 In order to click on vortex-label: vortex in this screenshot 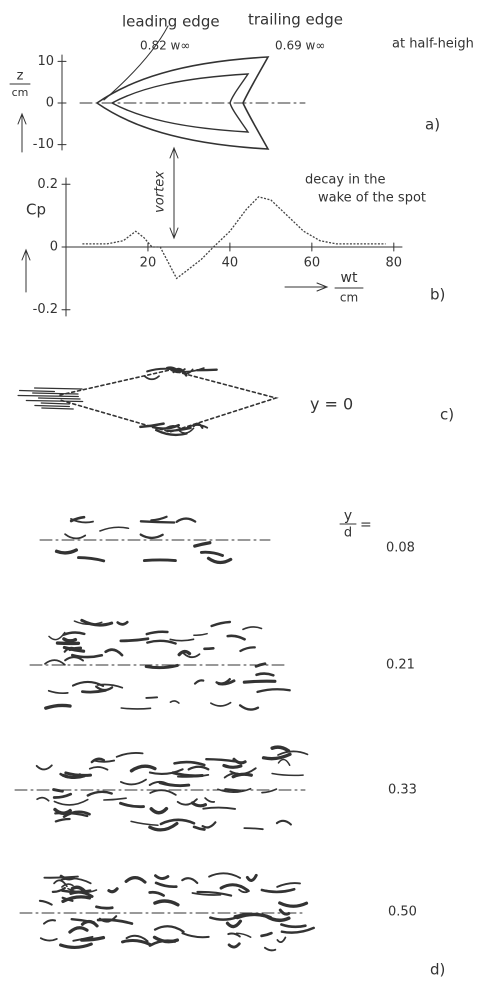, I will do `click(160, 192)`.